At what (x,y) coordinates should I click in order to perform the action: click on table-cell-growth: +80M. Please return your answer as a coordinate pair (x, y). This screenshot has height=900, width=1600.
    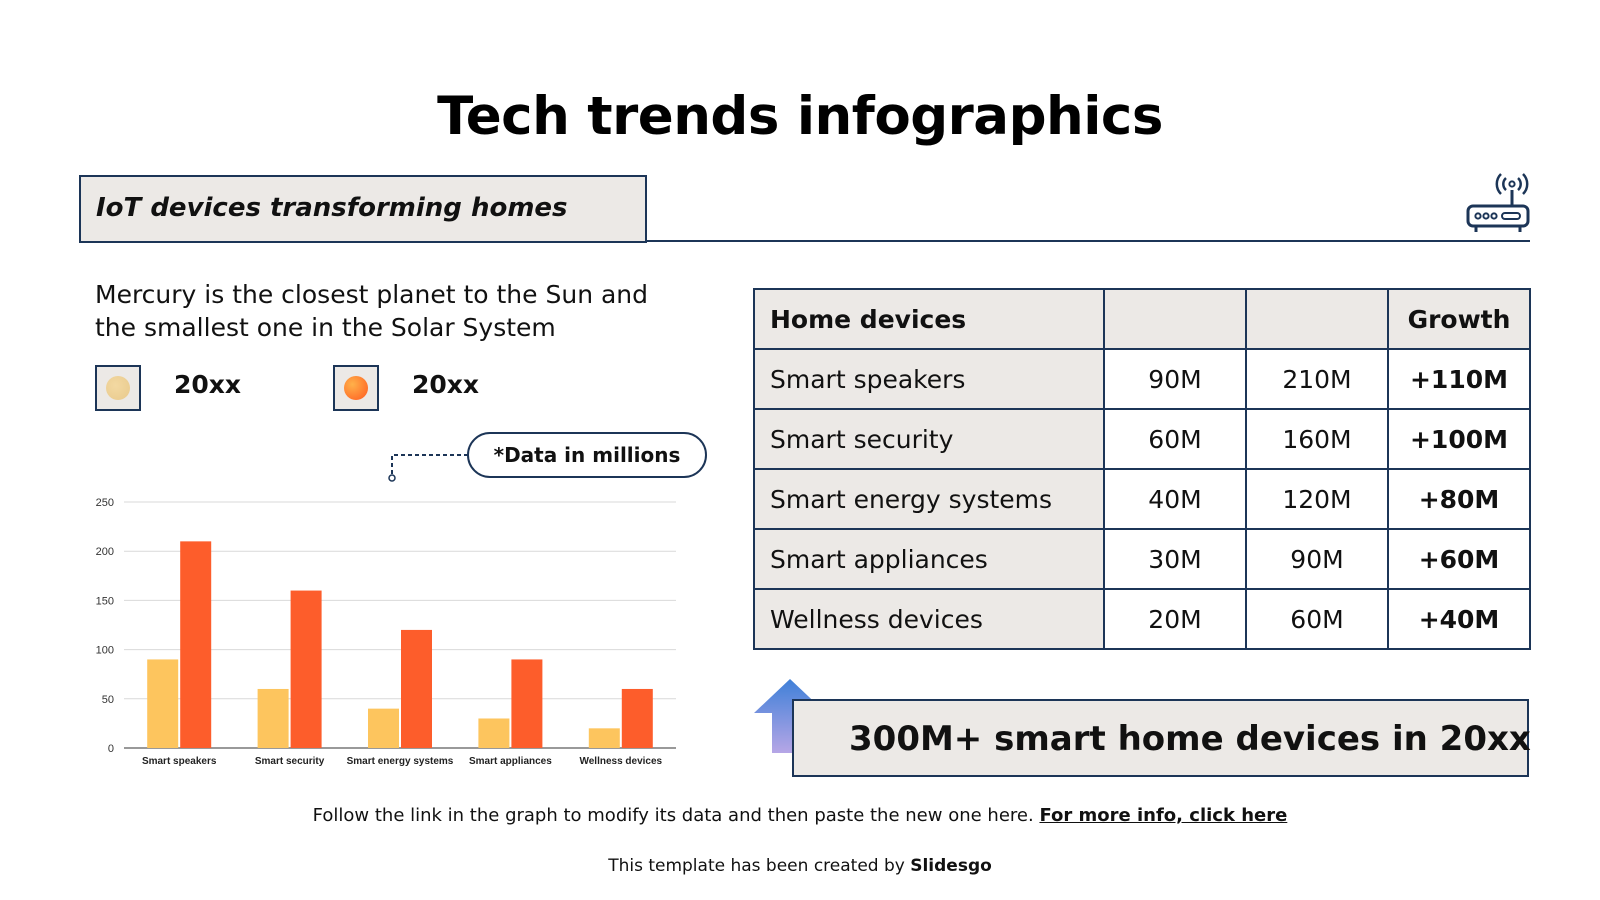
    Looking at the image, I should click on (1459, 499).